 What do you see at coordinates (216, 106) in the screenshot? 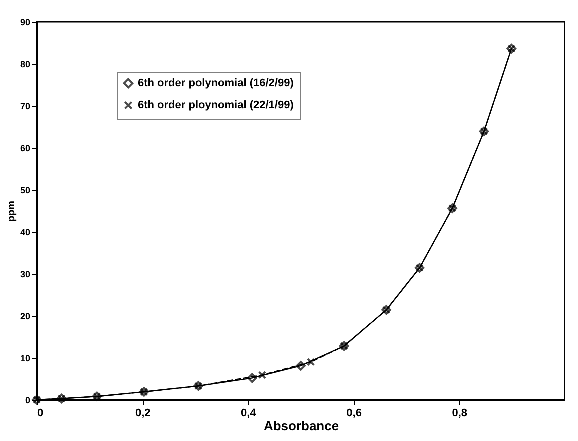
I see `legend-label: 6th order ploynomial (22/1/99)` at bounding box center [216, 106].